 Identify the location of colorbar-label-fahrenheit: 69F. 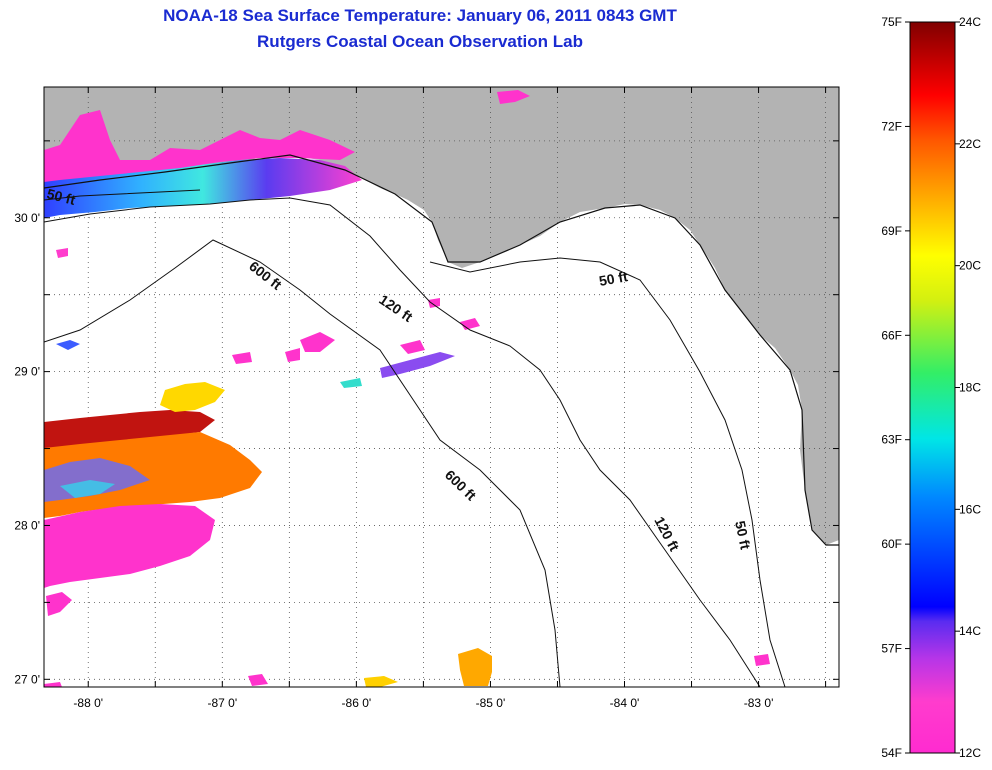
(891, 231).